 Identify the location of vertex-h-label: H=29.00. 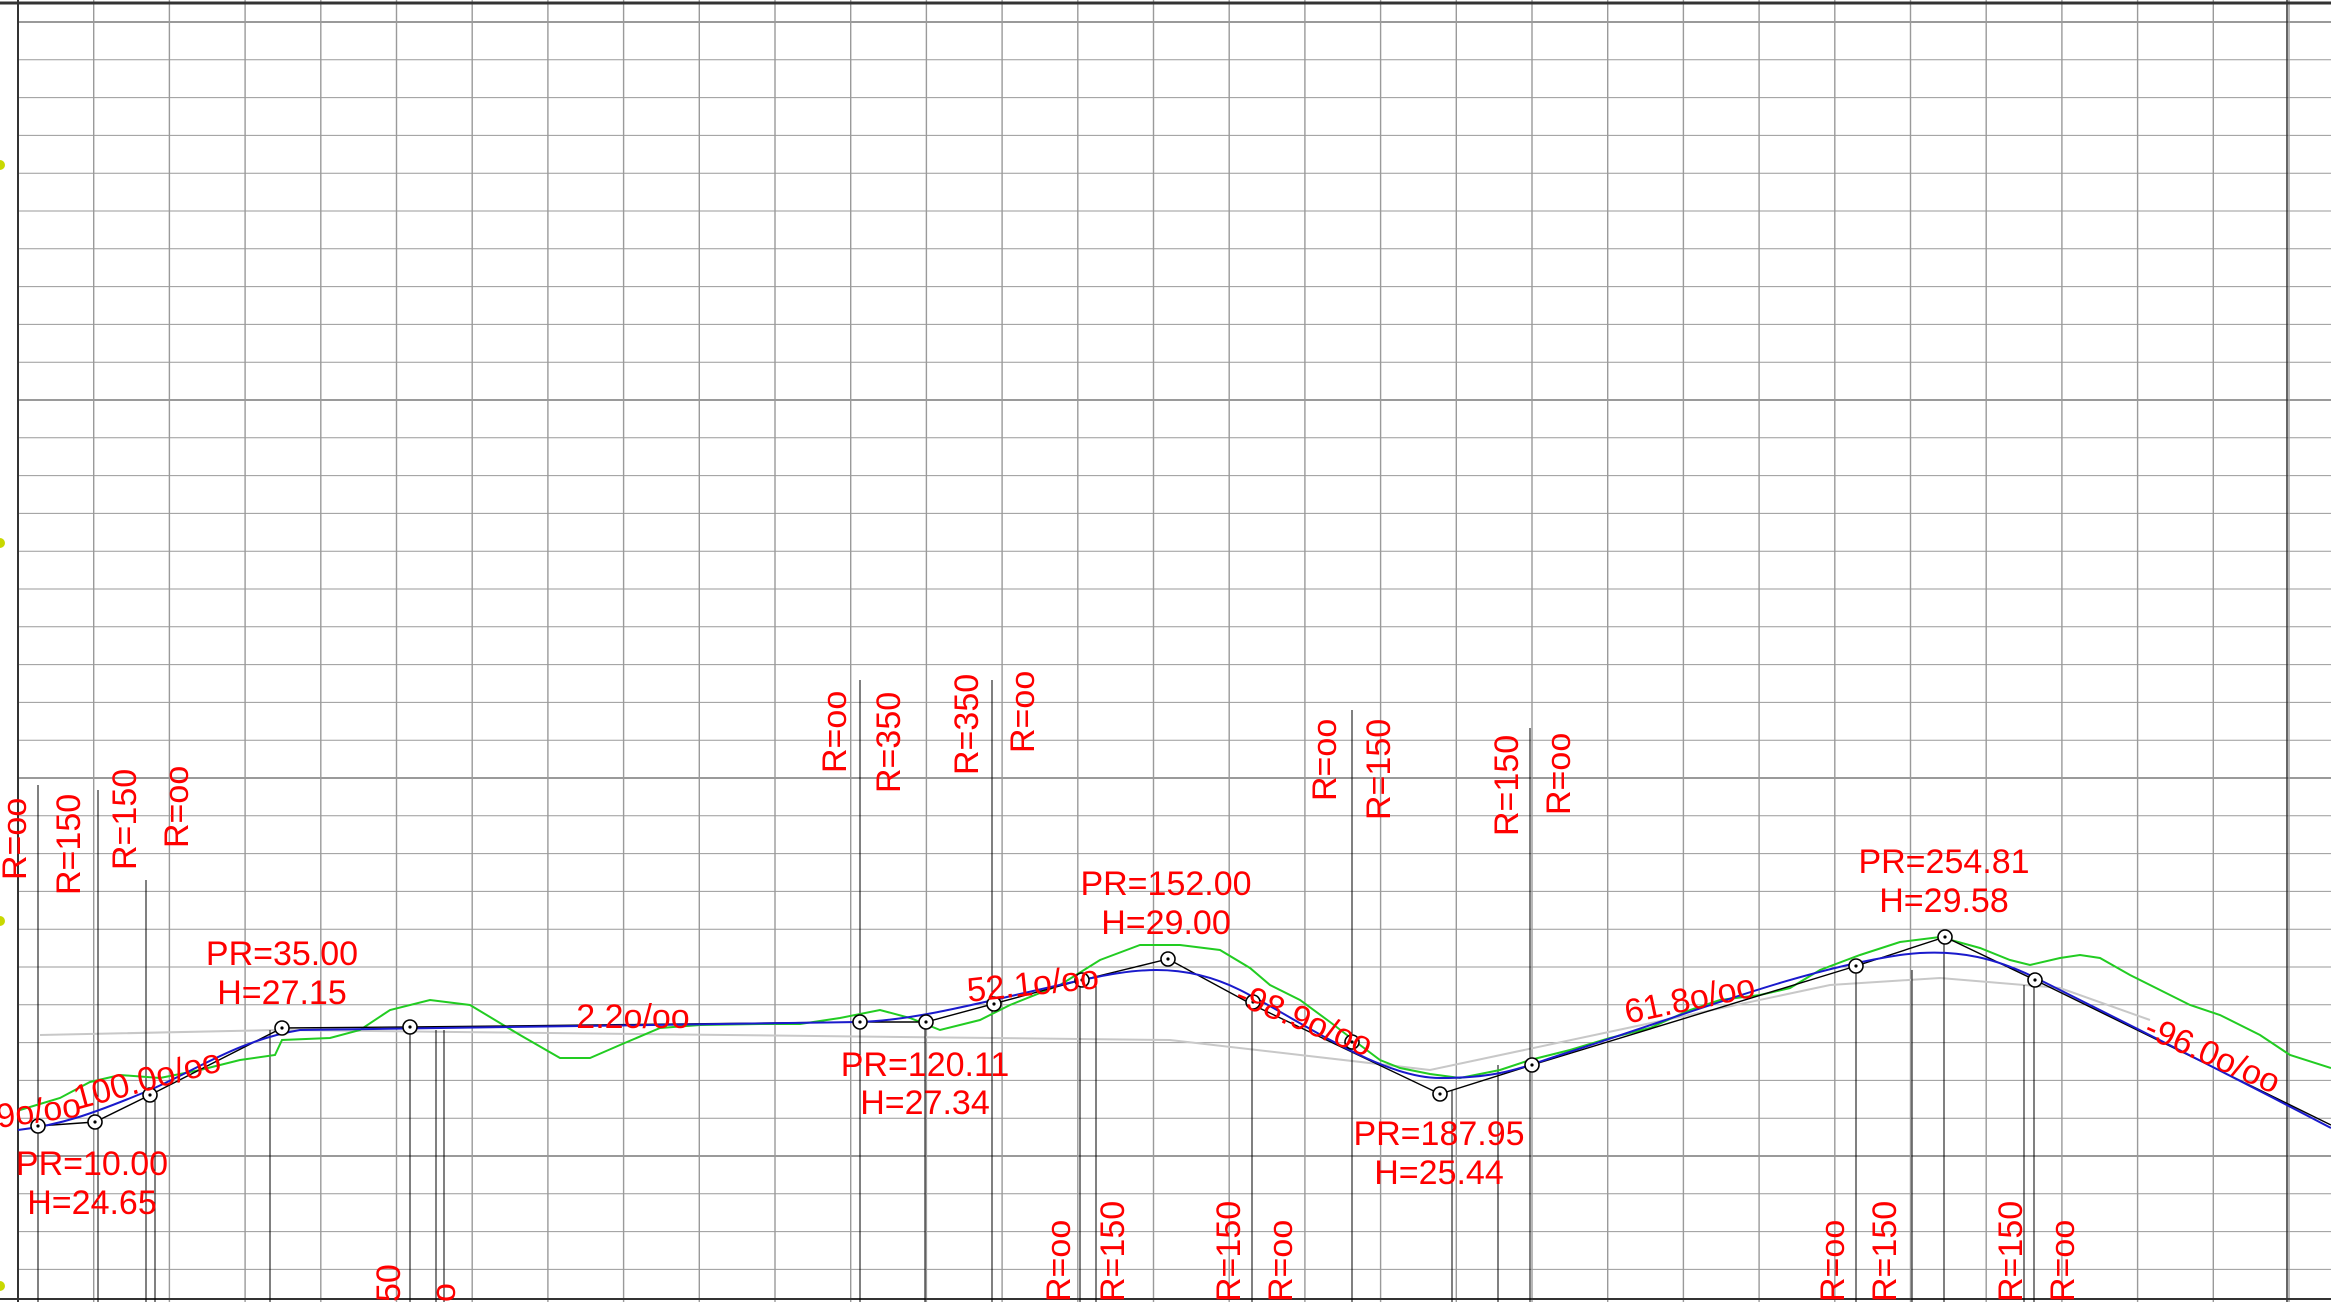
(1166, 923).